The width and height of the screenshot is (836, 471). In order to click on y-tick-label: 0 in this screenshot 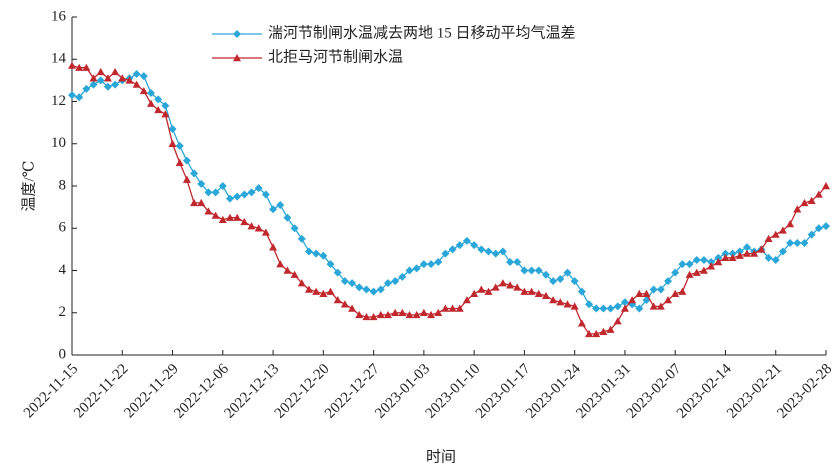, I will do `click(63, 354)`.